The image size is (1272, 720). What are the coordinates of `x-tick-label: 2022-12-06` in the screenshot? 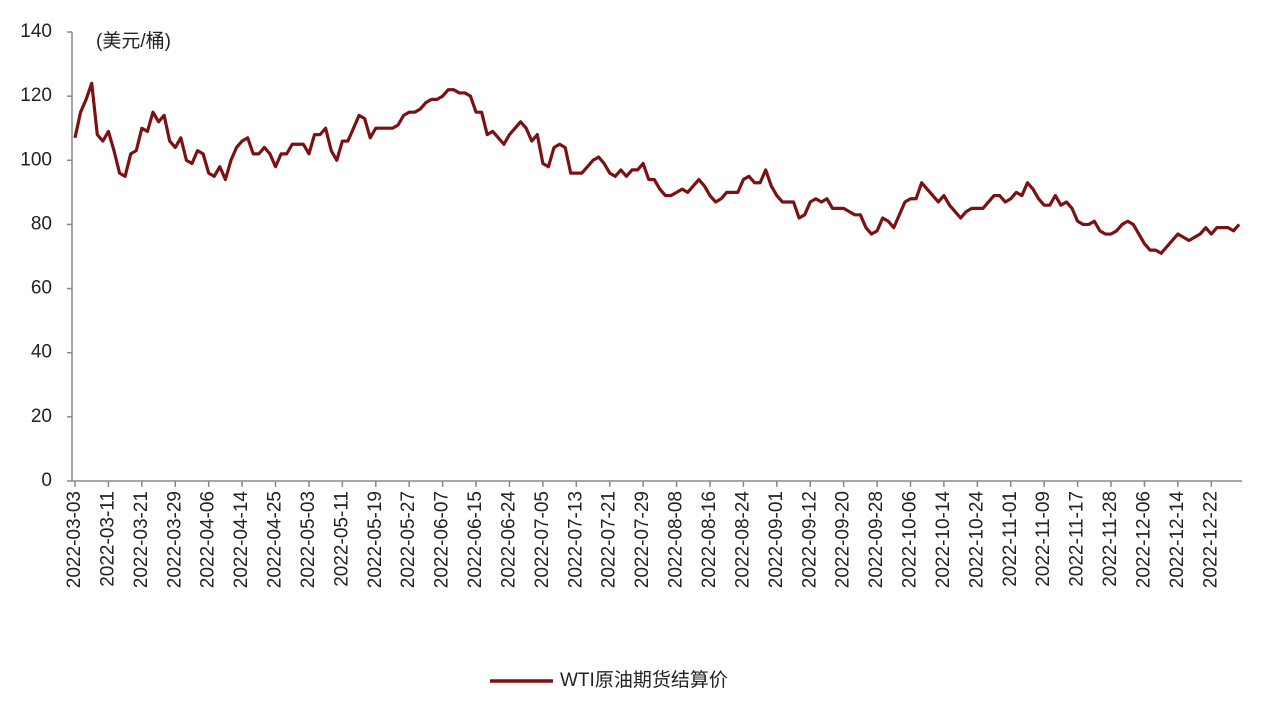 It's located at (1143, 539).